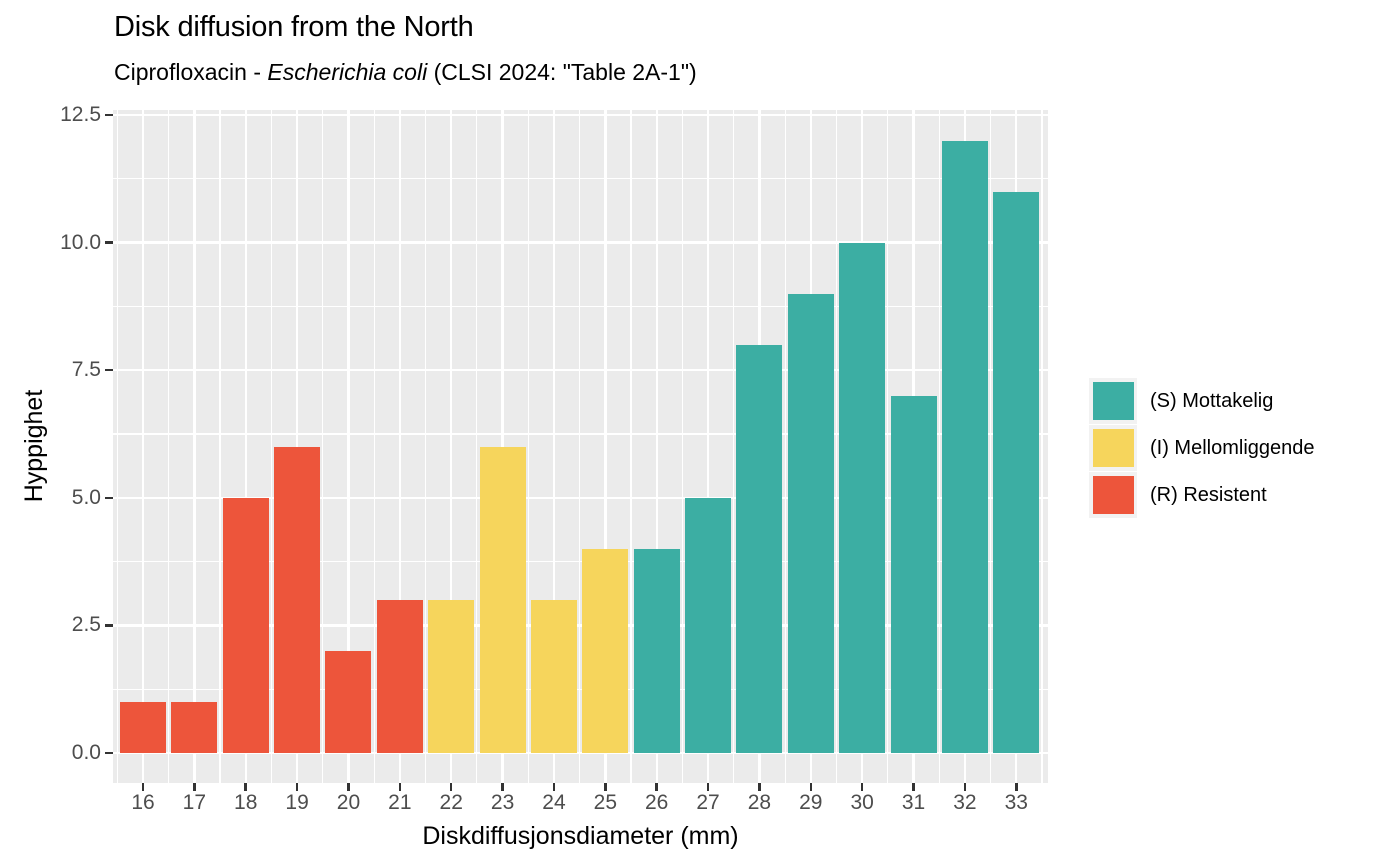 The image size is (1400, 866). Describe the element at coordinates (399, 676) in the screenshot. I see `bar-x21-R` at that location.